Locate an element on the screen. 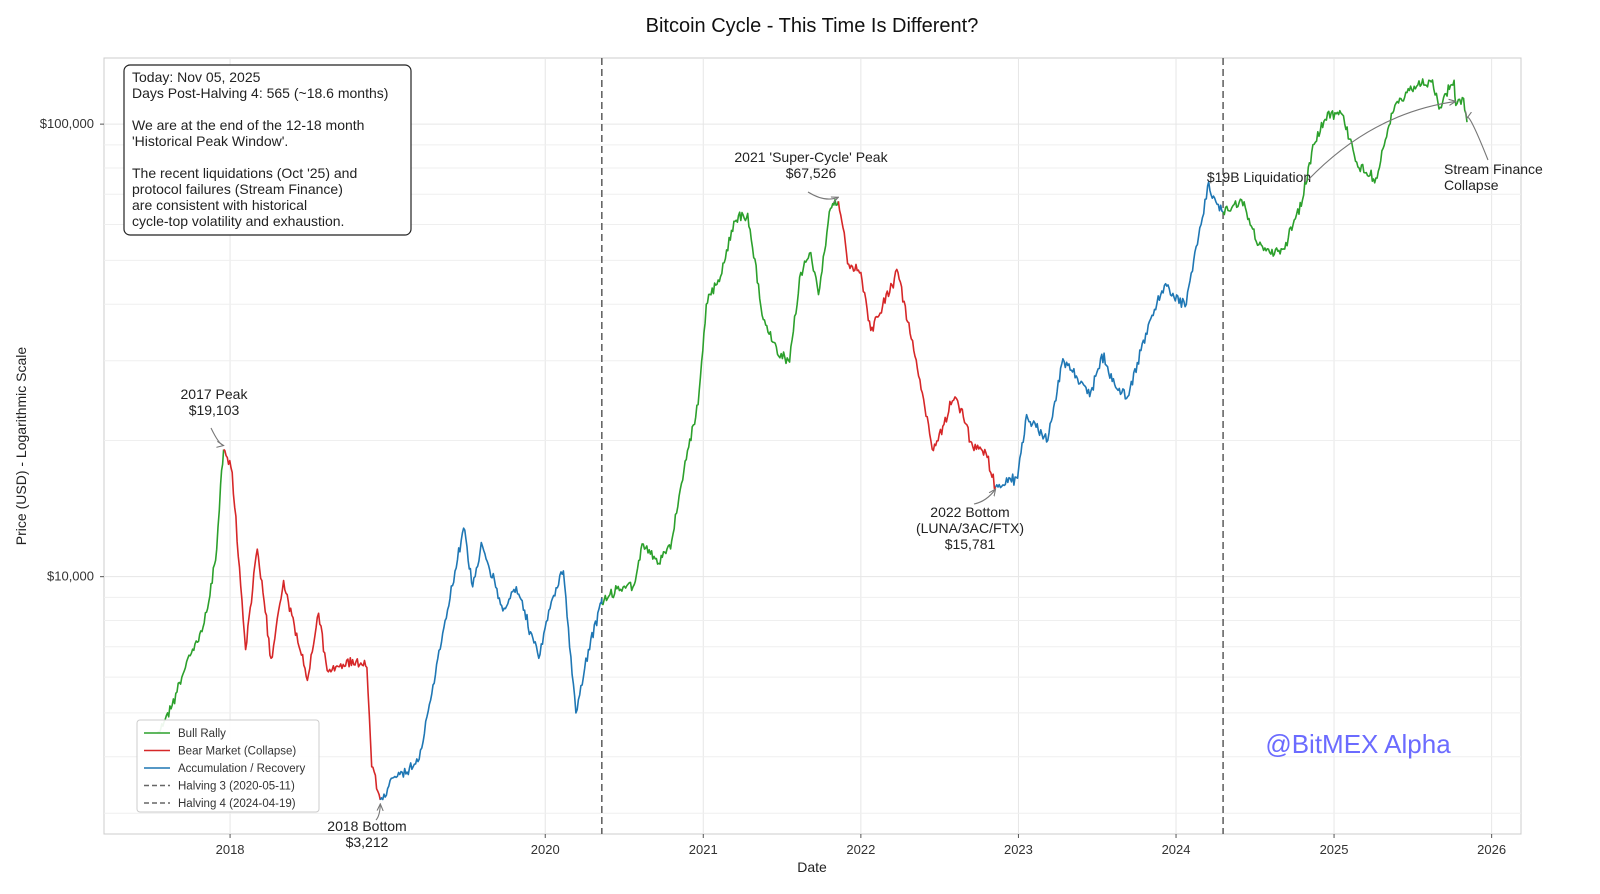 The image size is (1600, 894). legend-entry: Halving 4 (2024-04-19) is located at coordinates (237, 804).